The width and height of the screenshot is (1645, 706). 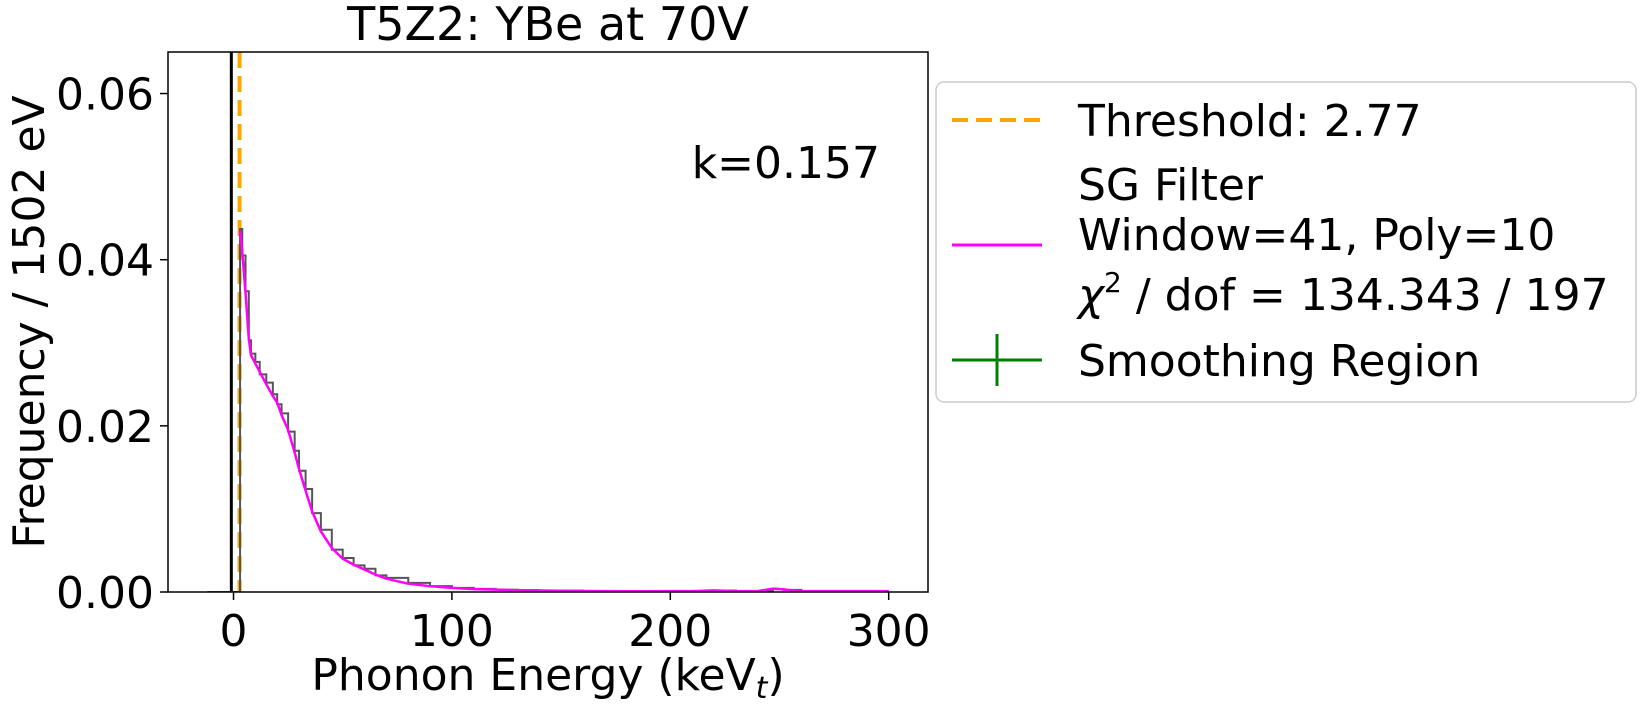 I want to click on y-tick-label: 0.00, so click(x=105, y=593).